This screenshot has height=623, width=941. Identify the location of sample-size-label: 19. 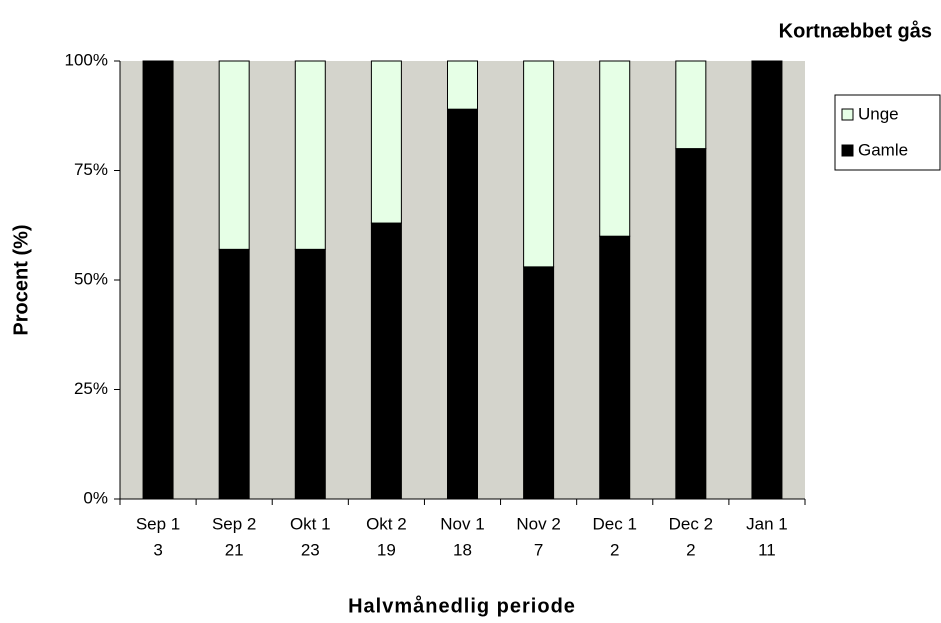
(386, 549).